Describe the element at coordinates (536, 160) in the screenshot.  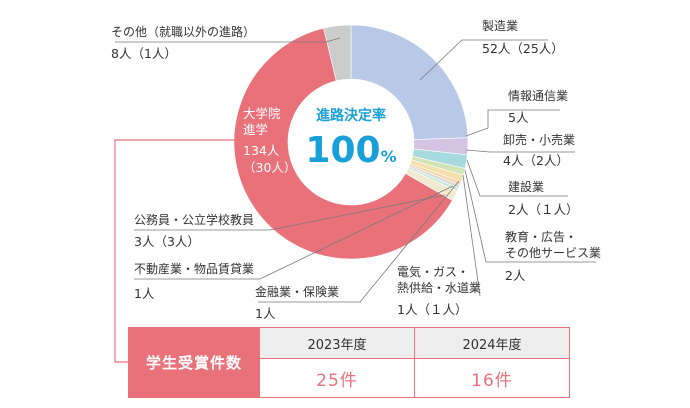
I see `segment-value: 4人（2人）` at that location.